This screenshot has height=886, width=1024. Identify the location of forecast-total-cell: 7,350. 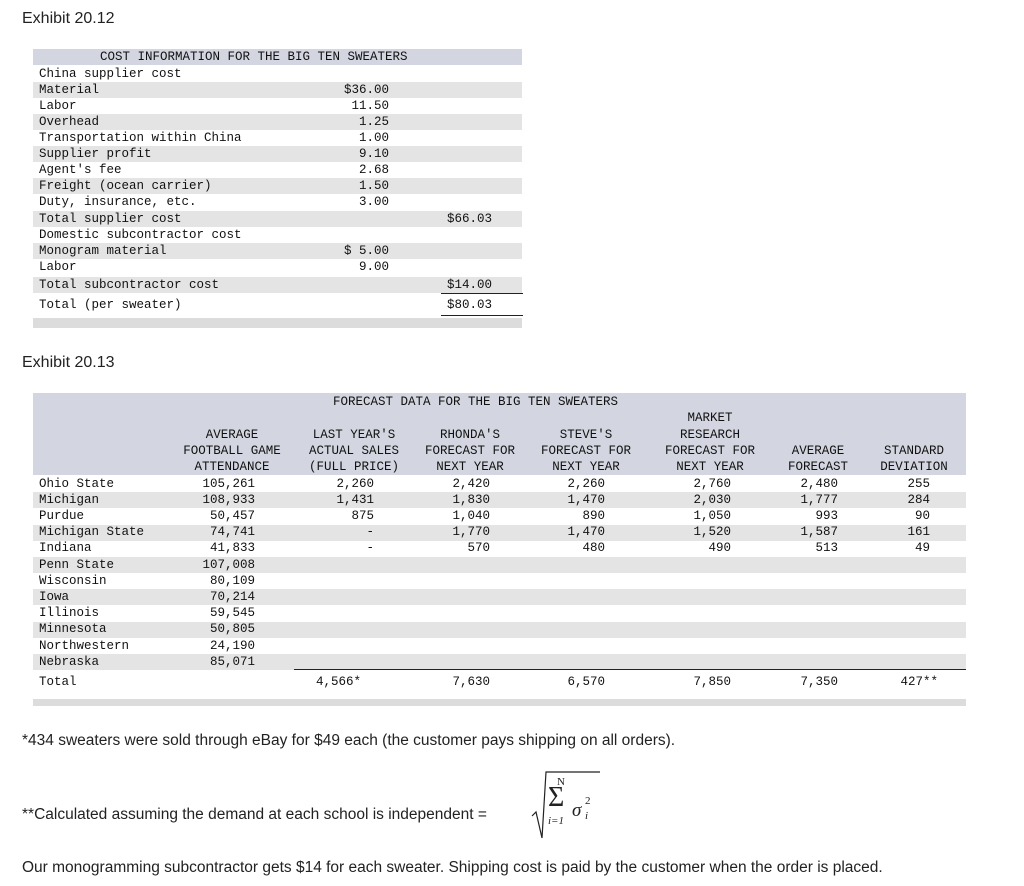
(819, 682).